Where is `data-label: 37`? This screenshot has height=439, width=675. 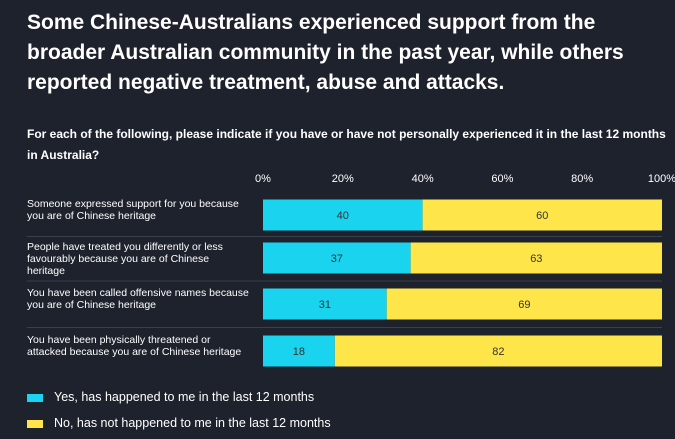
data-label: 37 is located at coordinates (337, 259).